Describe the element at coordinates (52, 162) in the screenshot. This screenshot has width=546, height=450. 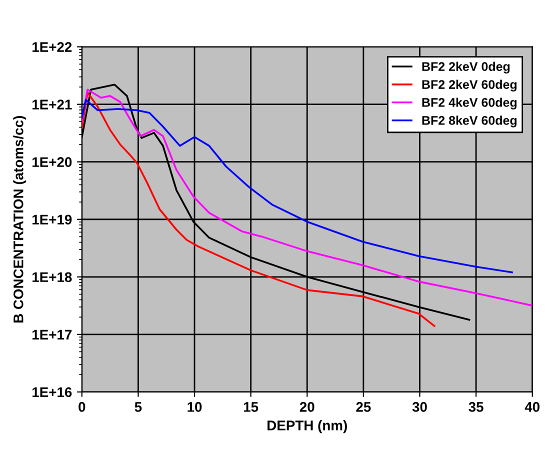
I see `y-tick-label: 1E+20` at that location.